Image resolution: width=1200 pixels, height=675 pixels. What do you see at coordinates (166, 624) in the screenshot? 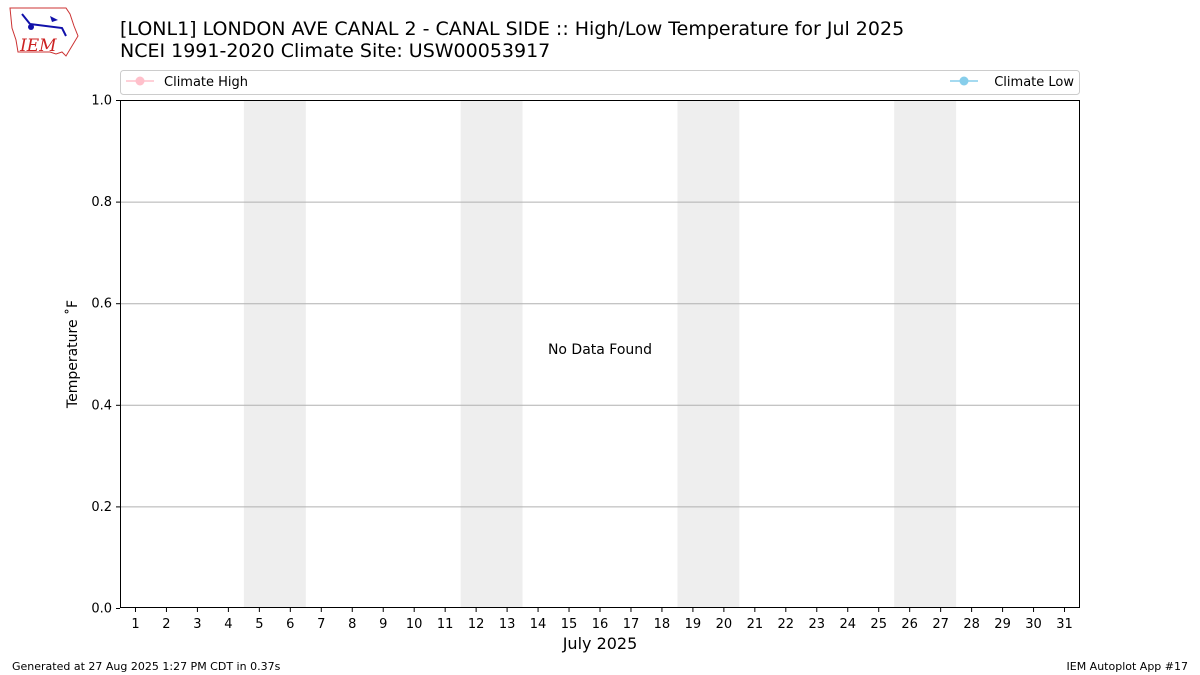
I see `x-tick-label: 2` at bounding box center [166, 624].